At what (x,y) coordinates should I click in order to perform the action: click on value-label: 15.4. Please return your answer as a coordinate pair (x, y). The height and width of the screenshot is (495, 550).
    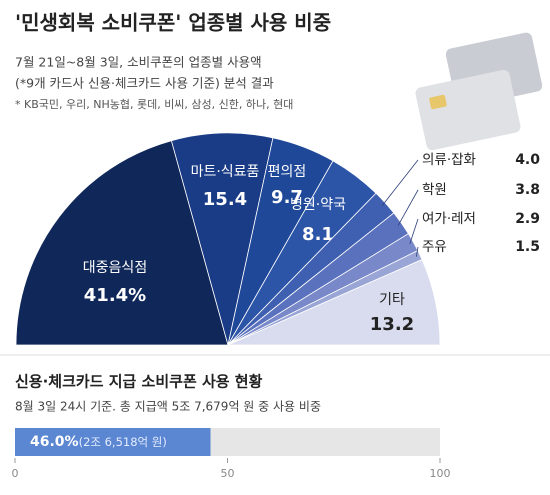
    Looking at the image, I should click on (225, 199).